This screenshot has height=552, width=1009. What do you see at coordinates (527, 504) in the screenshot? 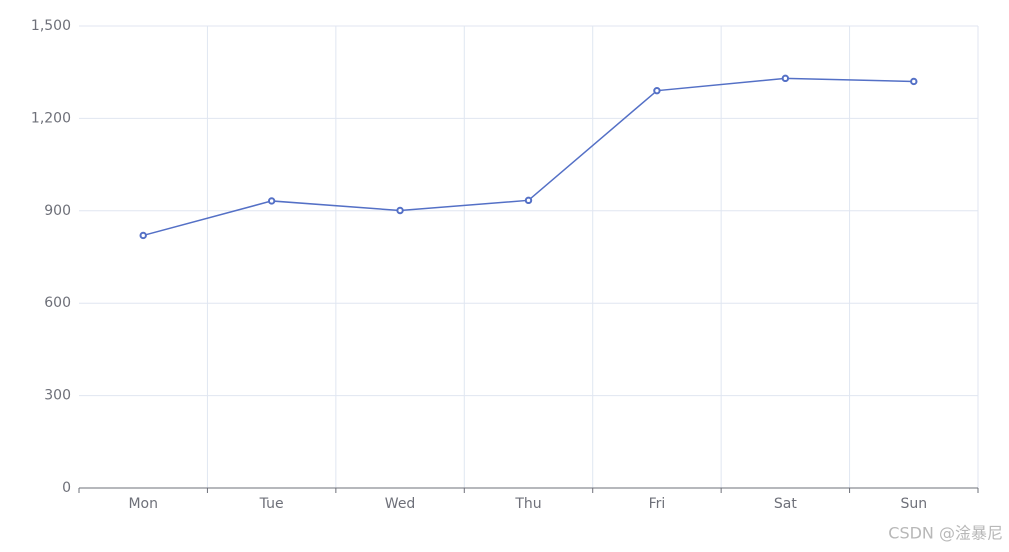
I see `x-tick-label: Thu` at bounding box center [527, 504].